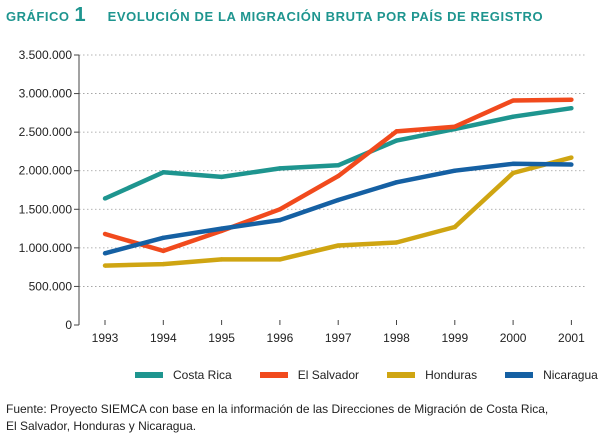 This screenshot has width=600, height=442. What do you see at coordinates (396, 338) in the screenshot?
I see `x-tick-label: 1998` at bounding box center [396, 338].